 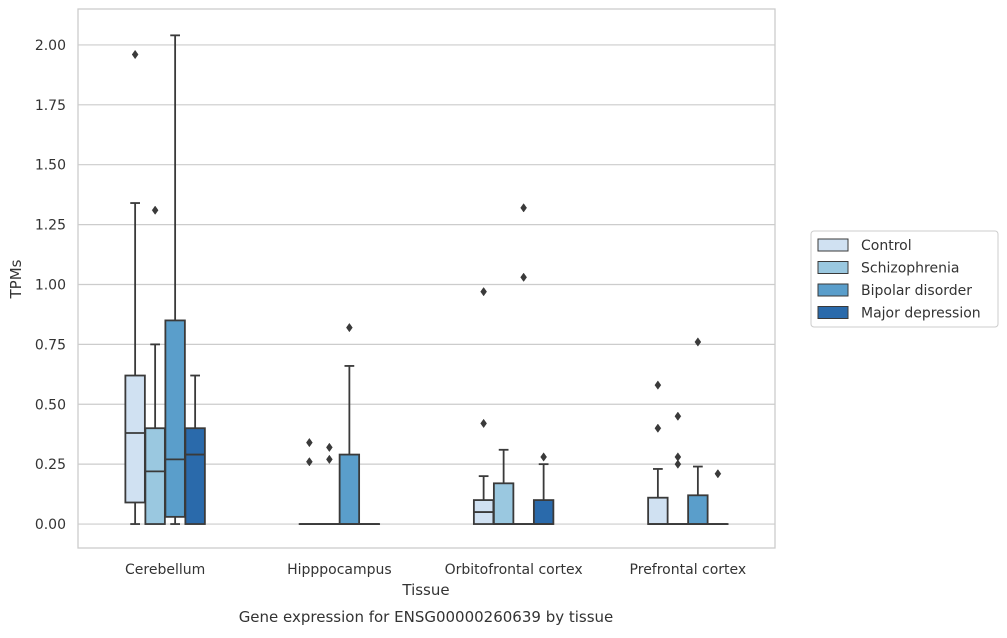 I want to click on y-tick-label: 1.75, so click(x=50, y=106).